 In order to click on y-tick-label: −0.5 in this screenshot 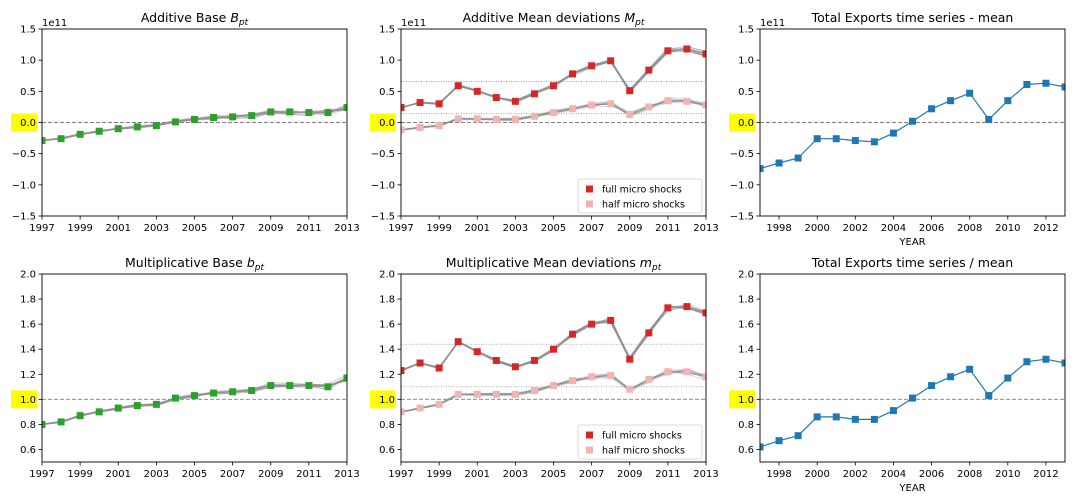, I will do `click(383, 154)`.